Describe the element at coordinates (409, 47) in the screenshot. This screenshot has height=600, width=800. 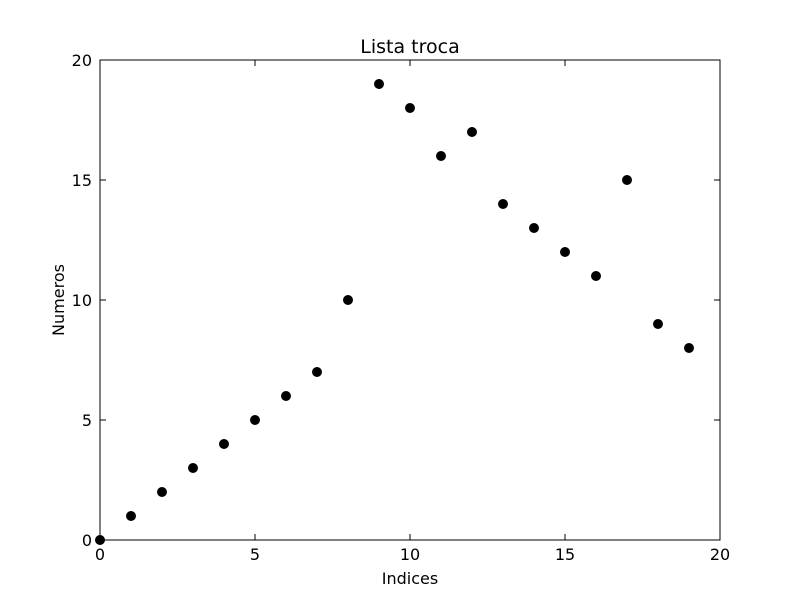
I see `chart-title: Lista troca` at that location.